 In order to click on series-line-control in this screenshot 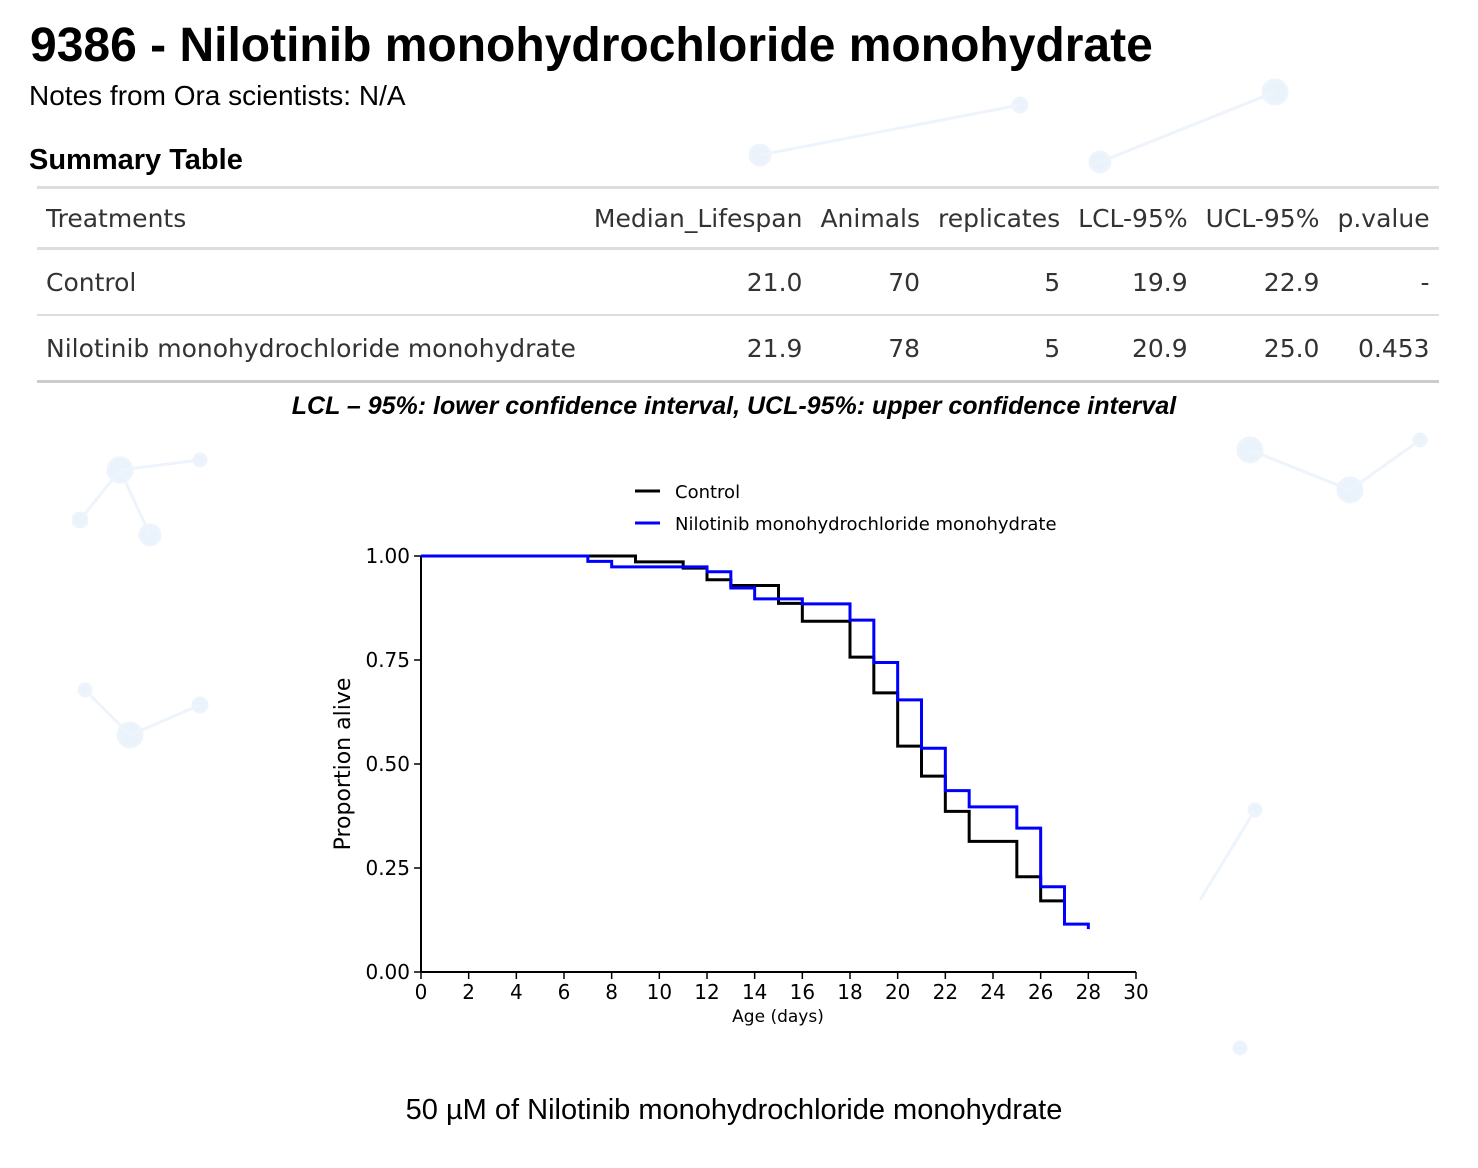, I will do `click(743, 728)`.